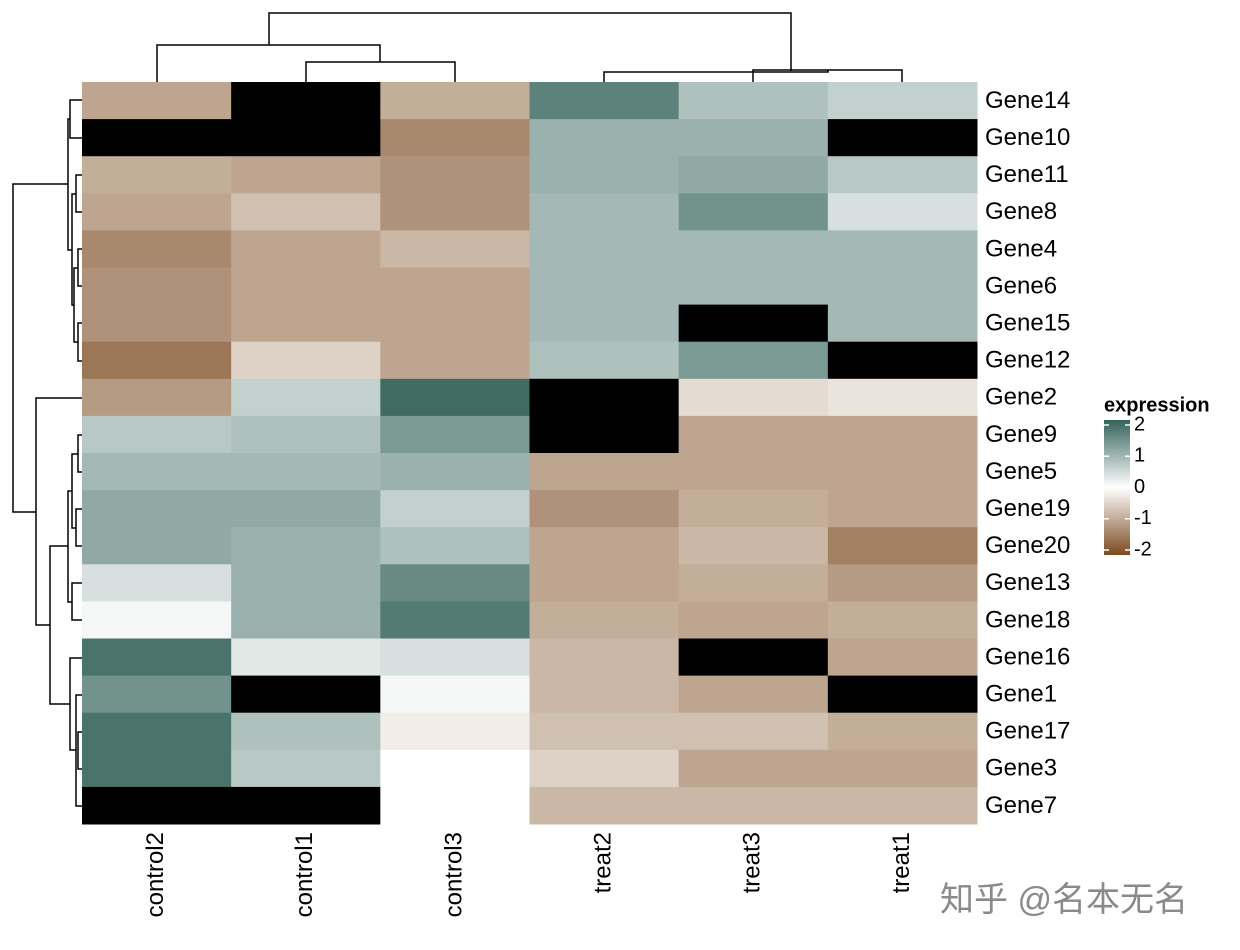 Image resolution: width=1240 pixels, height=950 pixels. Describe the element at coordinates (1027, 508) in the screenshot. I see `row-label: Gene19` at that location.